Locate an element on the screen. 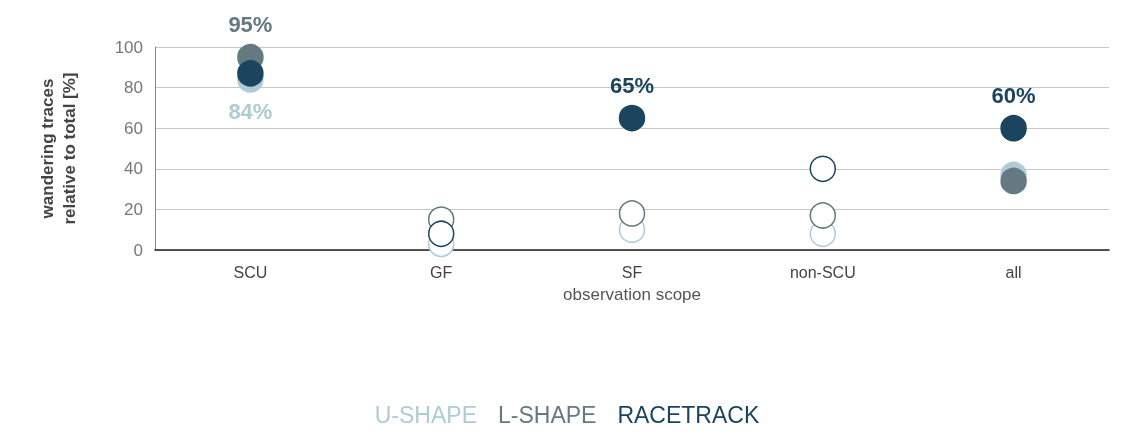  y-tick-label: 60 is located at coordinates (133, 128).